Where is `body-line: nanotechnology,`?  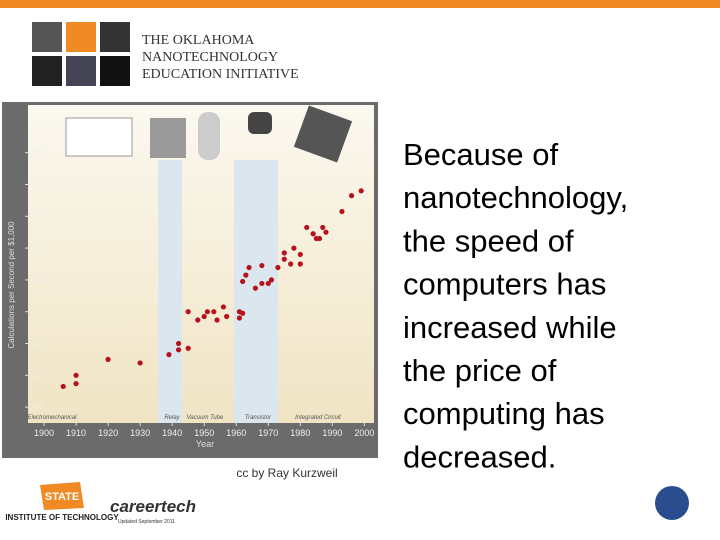 body-line: nanotechnology, is located at coordinates (515, 197).